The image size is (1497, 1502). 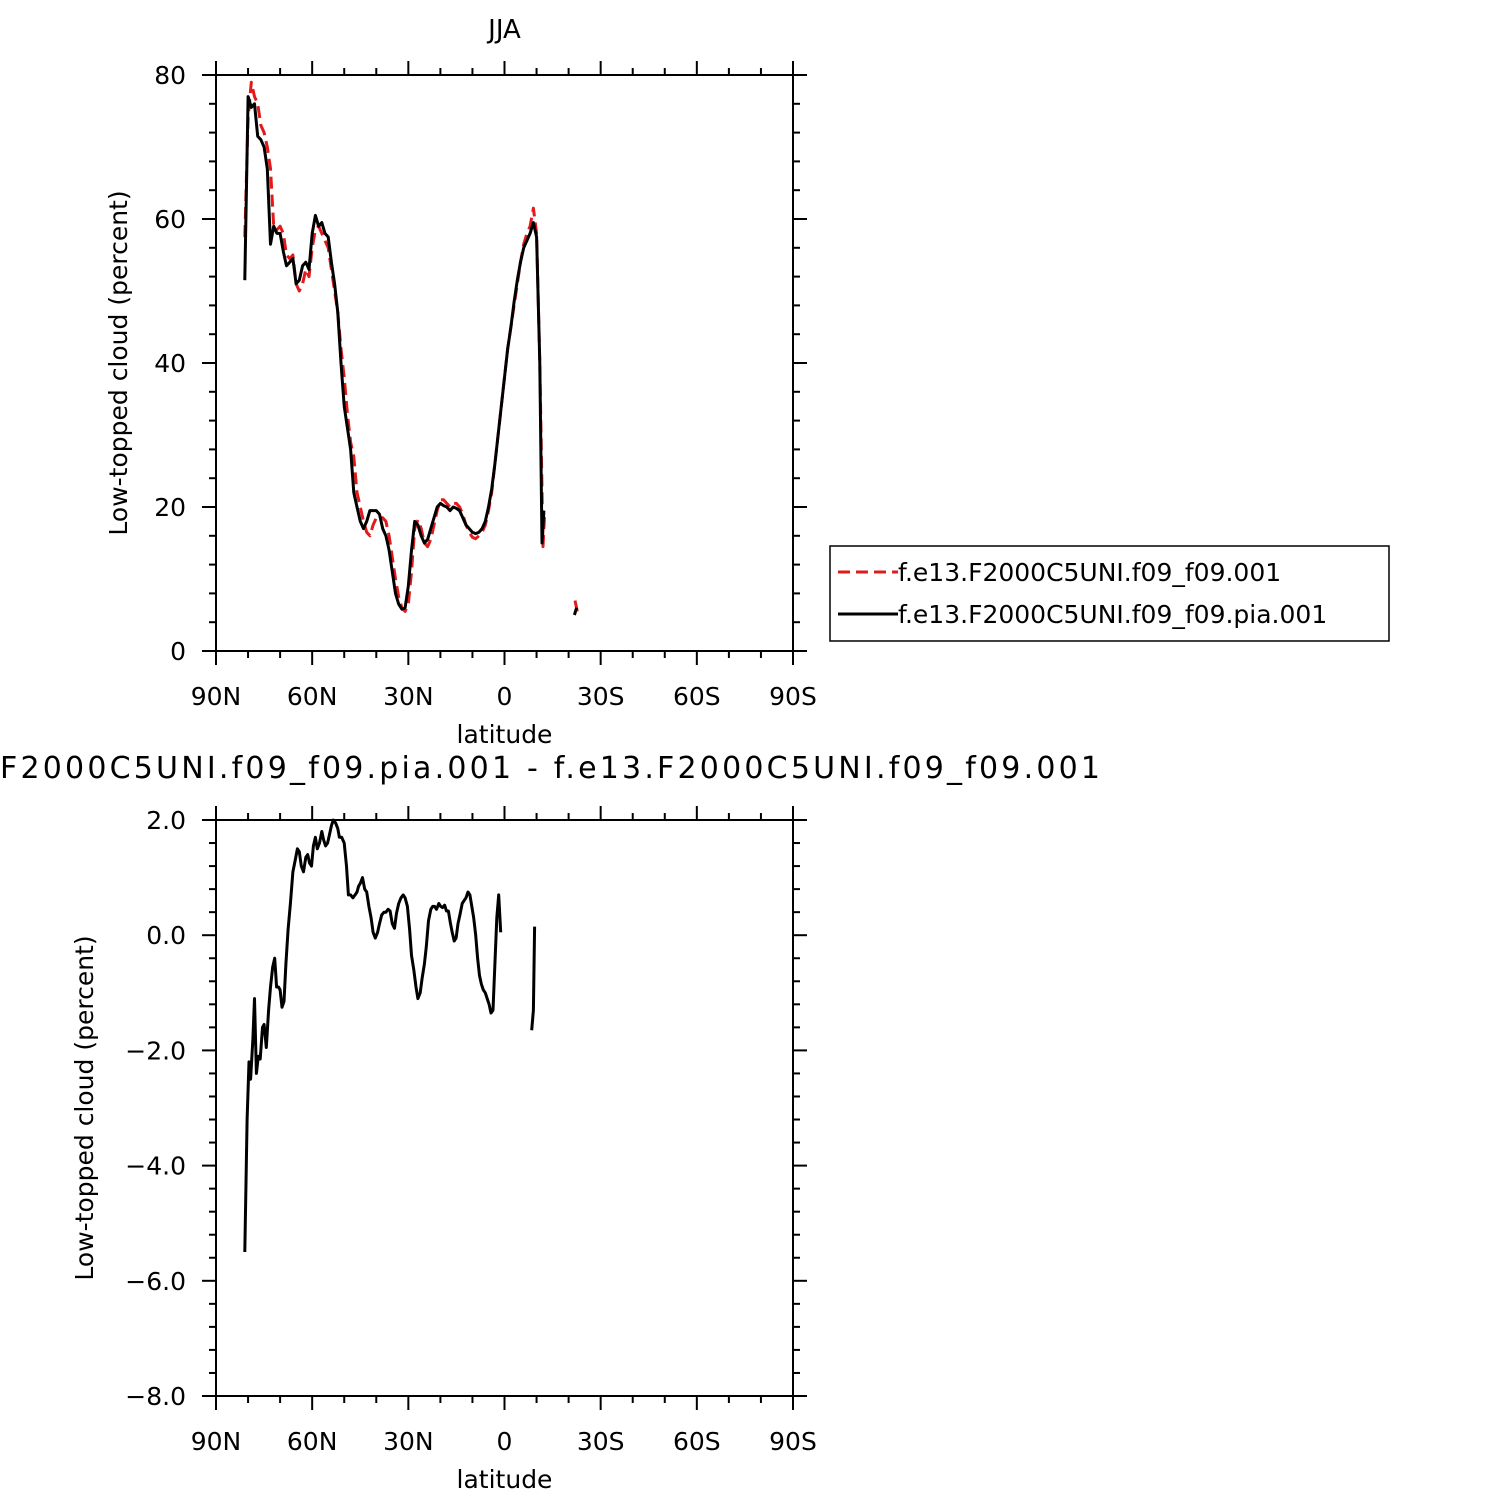 I want to click on y-tick-label: 0, so click(x=178, y=651).